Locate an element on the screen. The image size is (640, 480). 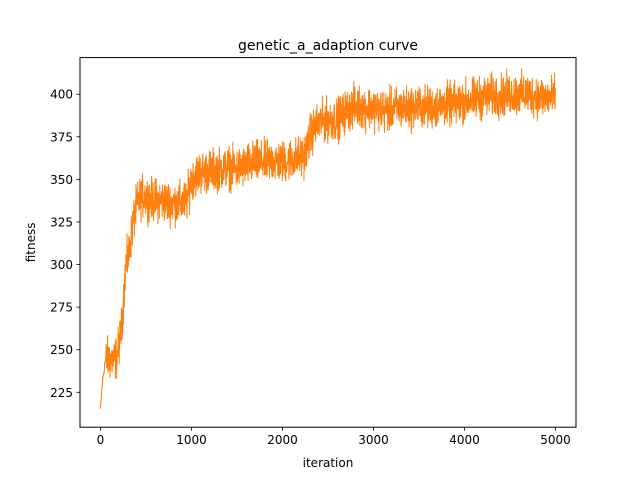
x-tick-label: 3000 is located at coordinates (373, 440).